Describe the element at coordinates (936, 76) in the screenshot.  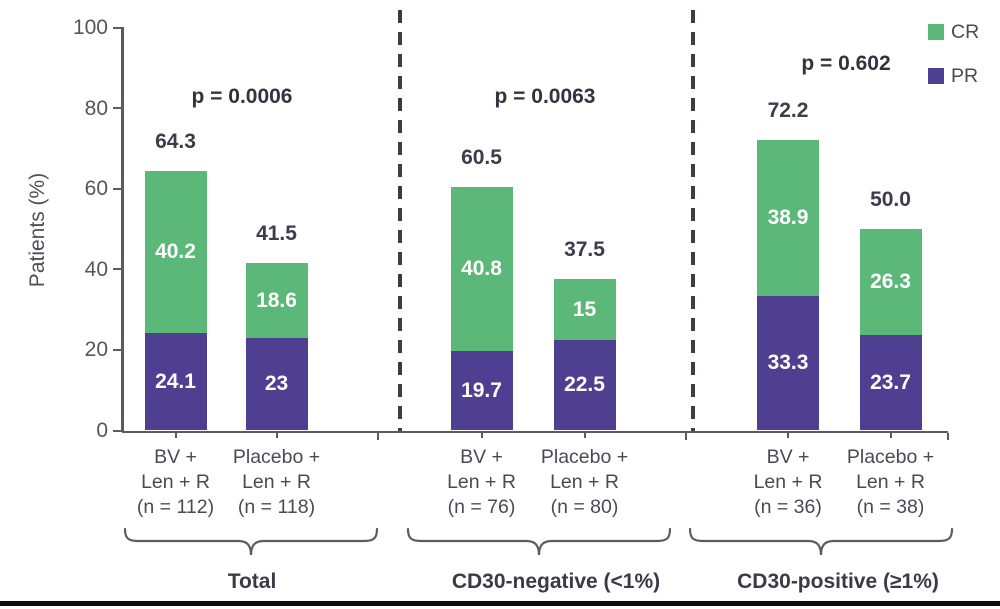
I see `legend-pr-swatch` at that location.